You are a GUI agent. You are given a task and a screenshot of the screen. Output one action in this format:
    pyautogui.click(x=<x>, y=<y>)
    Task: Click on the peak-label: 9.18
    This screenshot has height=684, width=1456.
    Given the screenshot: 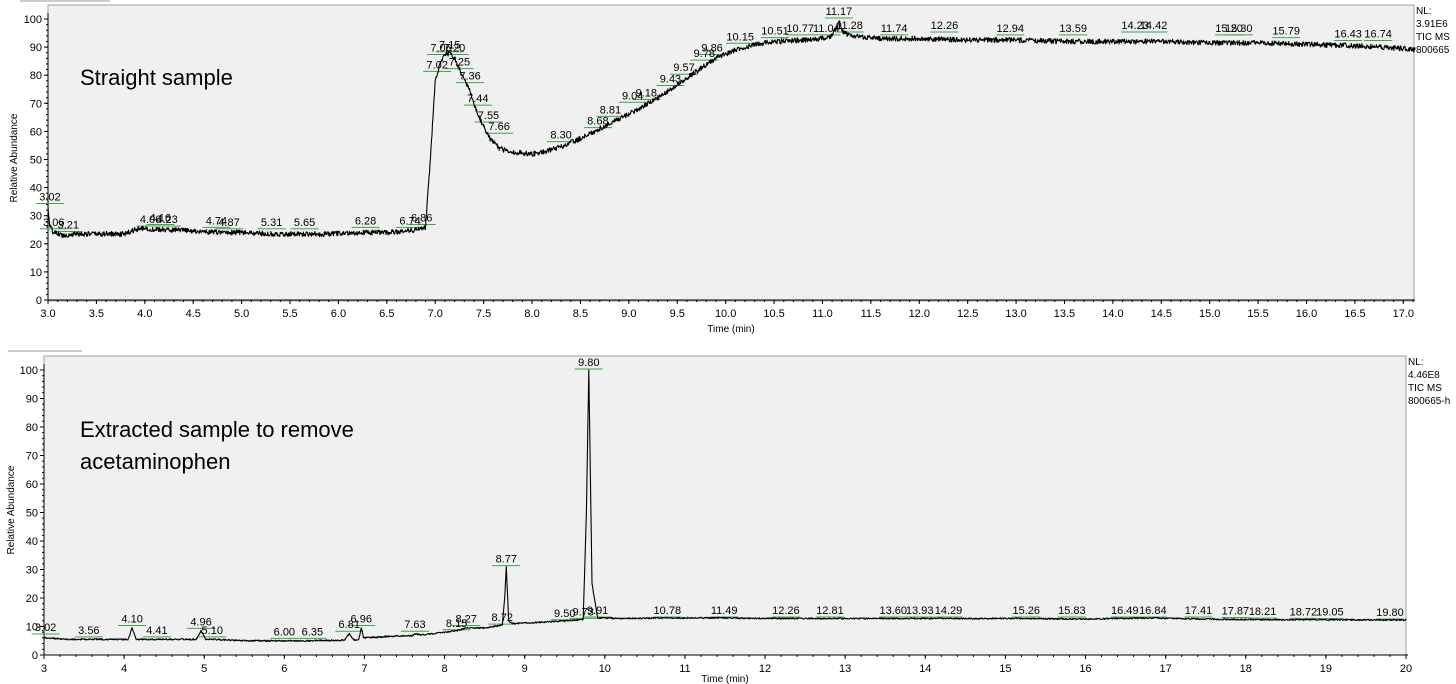 What is the action you would take?
    pyautogui.click(x=646, y=93)
    